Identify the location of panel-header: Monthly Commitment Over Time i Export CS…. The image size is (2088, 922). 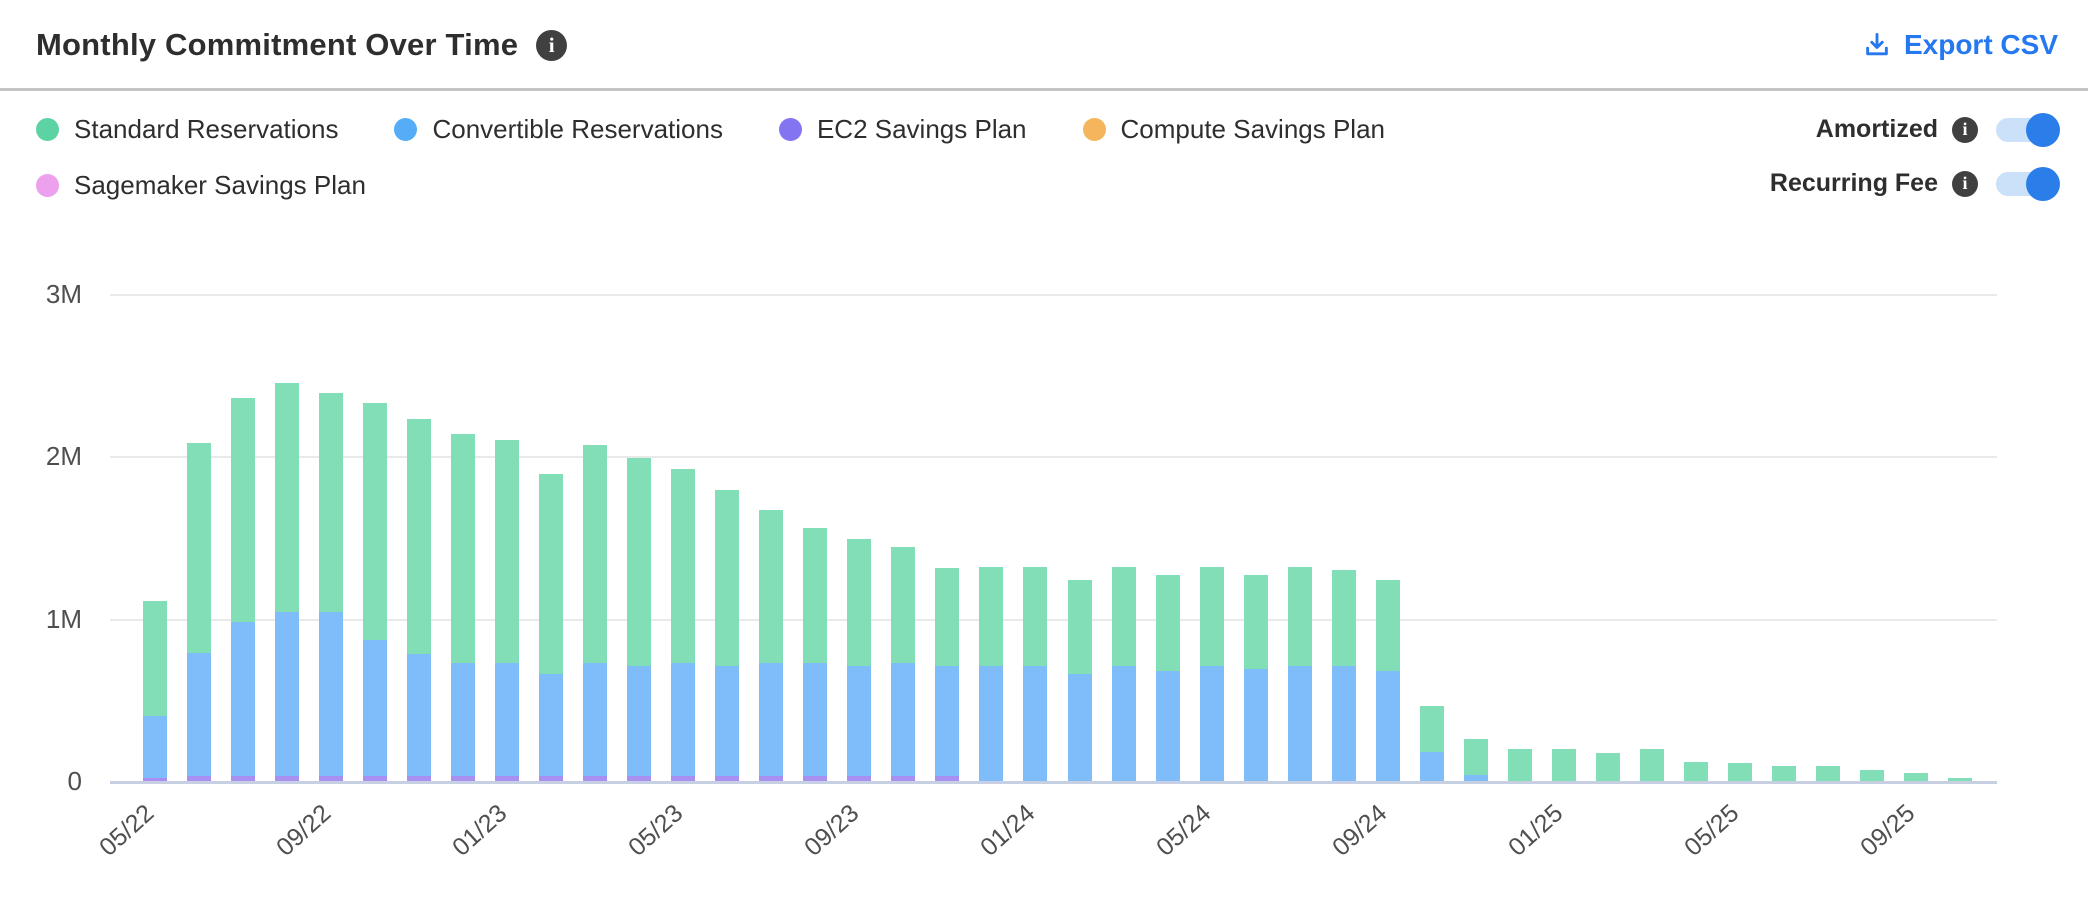
(1044, 44).